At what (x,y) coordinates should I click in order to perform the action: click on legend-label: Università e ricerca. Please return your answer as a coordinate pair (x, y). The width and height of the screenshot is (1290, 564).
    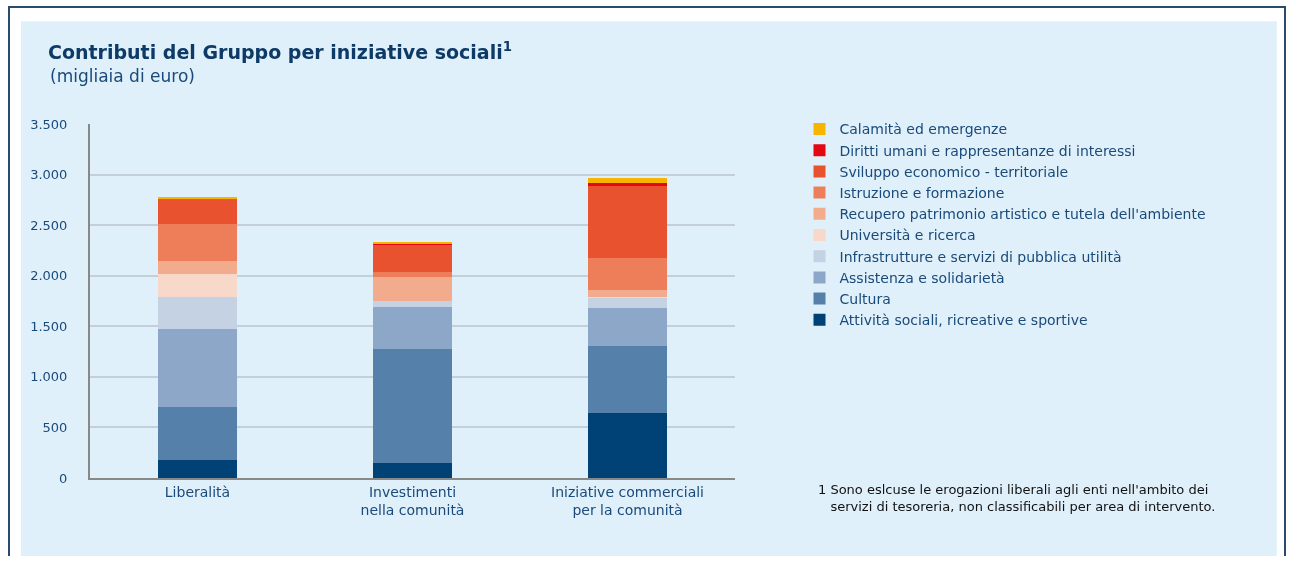
    Looking at the image, I should click on (907, 235).